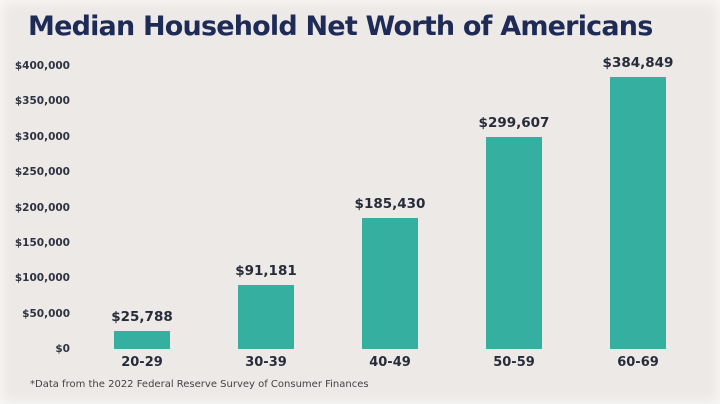  I want to click on bar-value-label: $91,181, so click(266, 270).